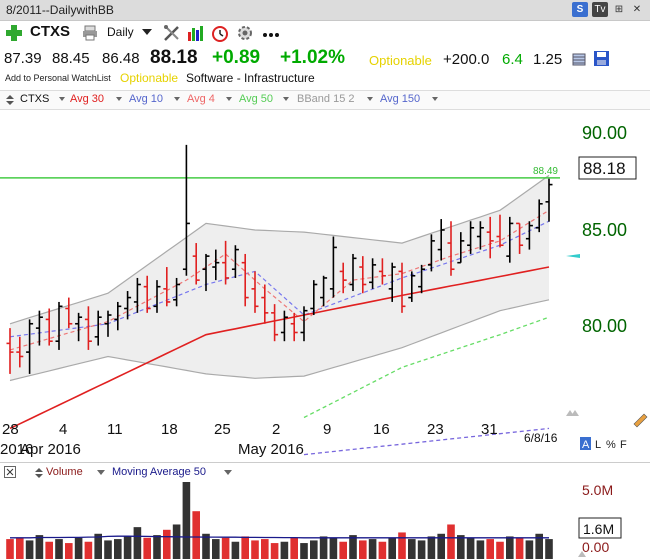  Describe the element at coordinates (149, 78) in the screenshot. I see `optionable-label: Optionable` at that location.